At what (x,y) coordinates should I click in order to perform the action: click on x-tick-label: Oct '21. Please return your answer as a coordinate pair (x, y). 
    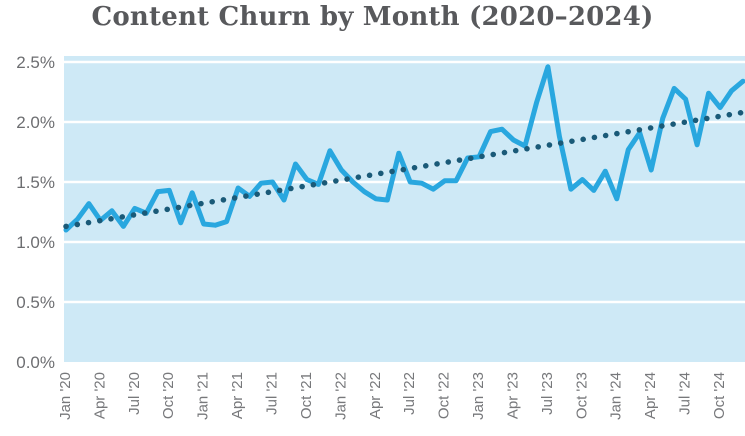
    Looking at the image, I should click on (306, 395).